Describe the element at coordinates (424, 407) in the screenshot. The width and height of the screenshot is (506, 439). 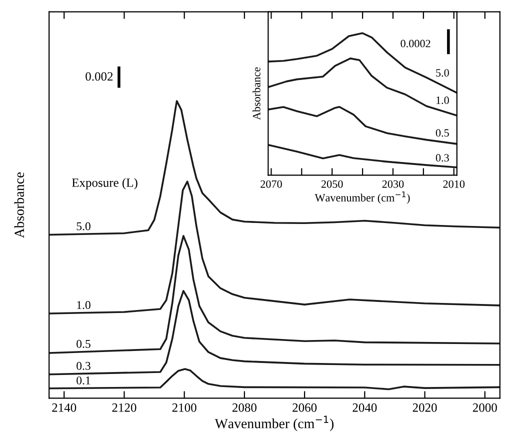
I see `x-tick-label: 2020` at that location.